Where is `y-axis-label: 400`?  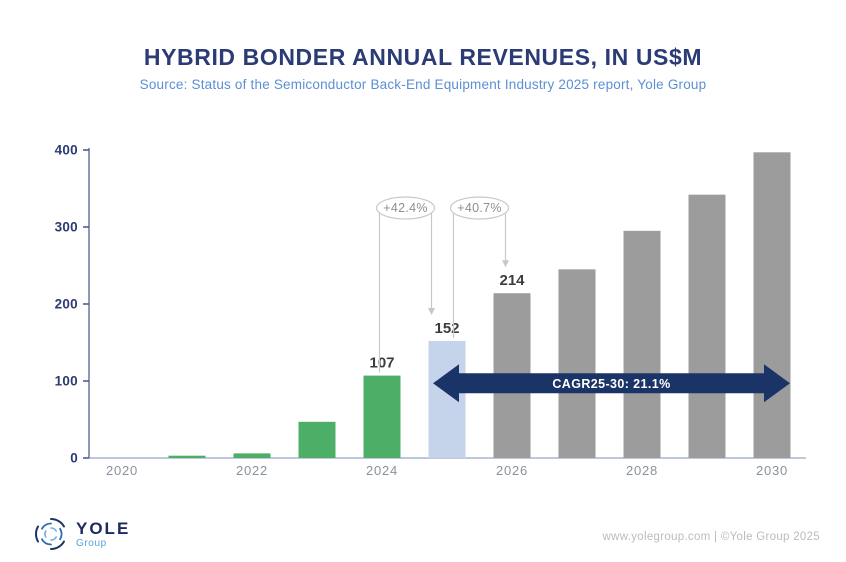 y-axis-label: 400 is located at coordinates (66, 150).